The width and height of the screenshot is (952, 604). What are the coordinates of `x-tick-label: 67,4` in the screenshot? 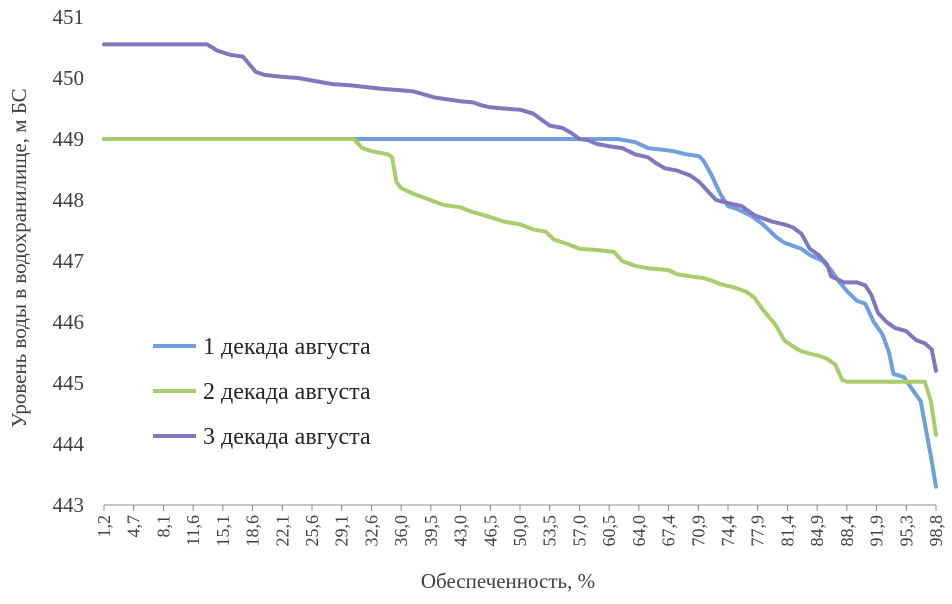 It's located at (669, 531).